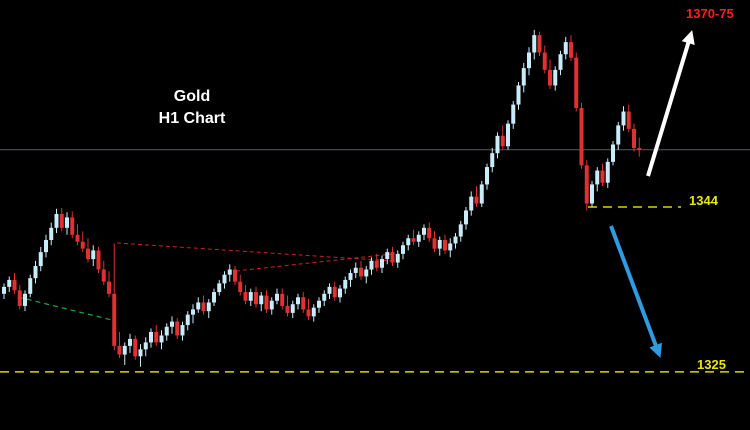 The image size is (750, 430). What do you see at coordinates (314, 262) in the screenshot?
I see `red-trendline-lower` at bounding box center [314, 262].